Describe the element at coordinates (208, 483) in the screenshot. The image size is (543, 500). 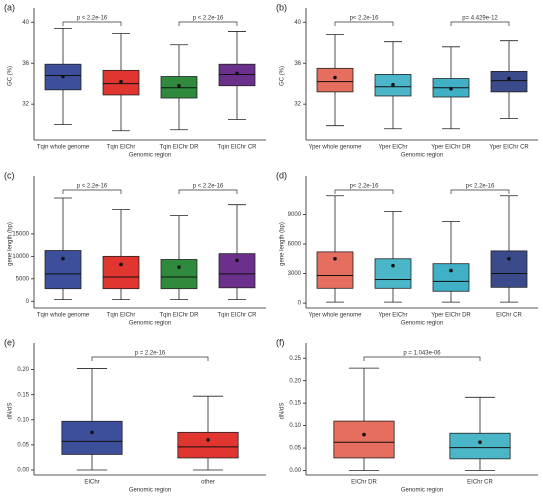
I see `x-tick-label: other` at that location.